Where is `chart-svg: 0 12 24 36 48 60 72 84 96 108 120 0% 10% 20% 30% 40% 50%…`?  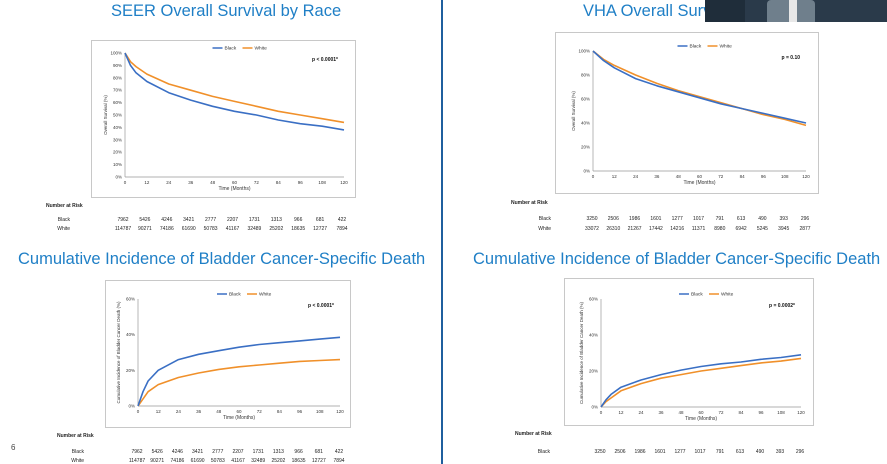
chart-svg: 0 12 24 36 48 60 72 84 96 108 120 0% 10% 20% 30% 40% 50%… is located at coordinates (225, 119).